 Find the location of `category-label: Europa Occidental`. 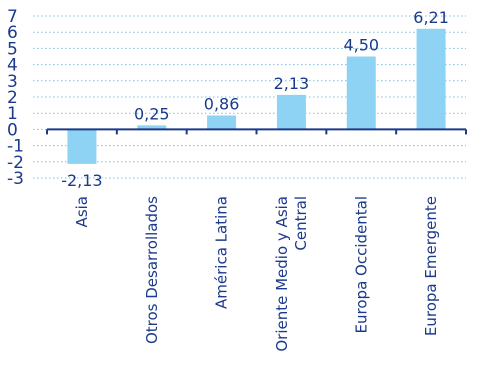

category-label: Europa Occidental is located at coordinates (361, 264).